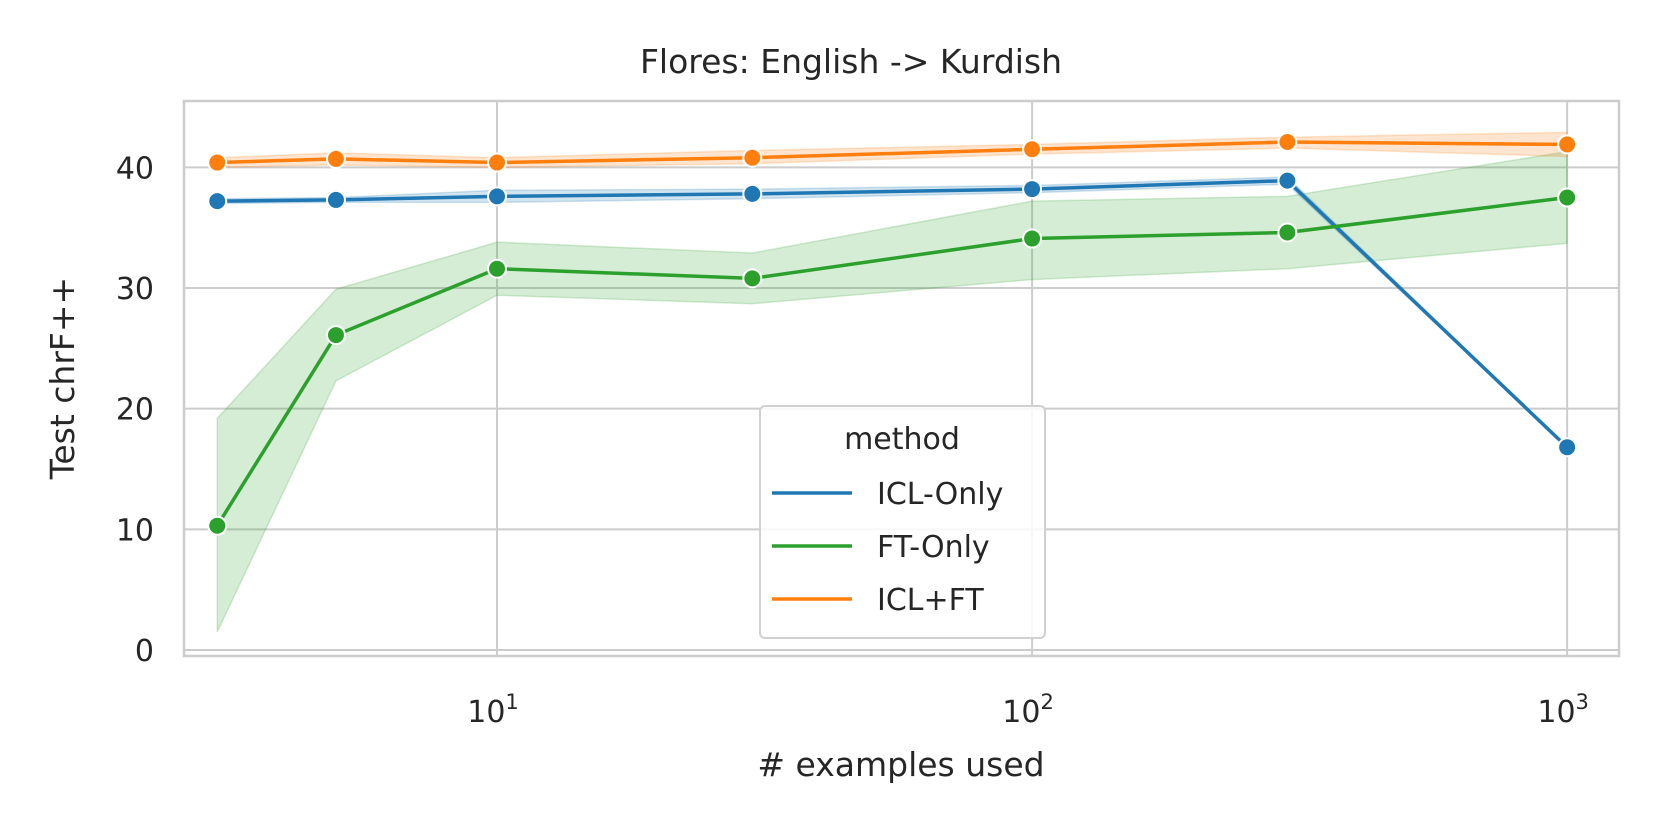 The height and width of the screenshot is (840, 1655). What do you see at coordinates (930, 600) in the screenshot?
I see `legend-label-icl-ft: ICL+FT` at bounding box center [930, 600].